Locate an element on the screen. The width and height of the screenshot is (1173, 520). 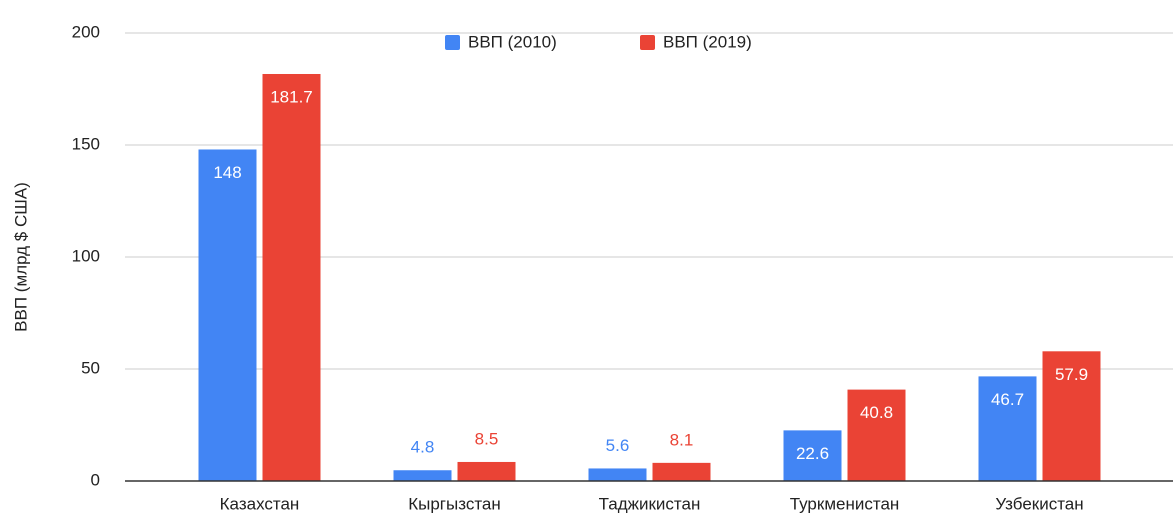
y-axis-label: ВВП (млрд $ США) is located at coordinates (20, 257).